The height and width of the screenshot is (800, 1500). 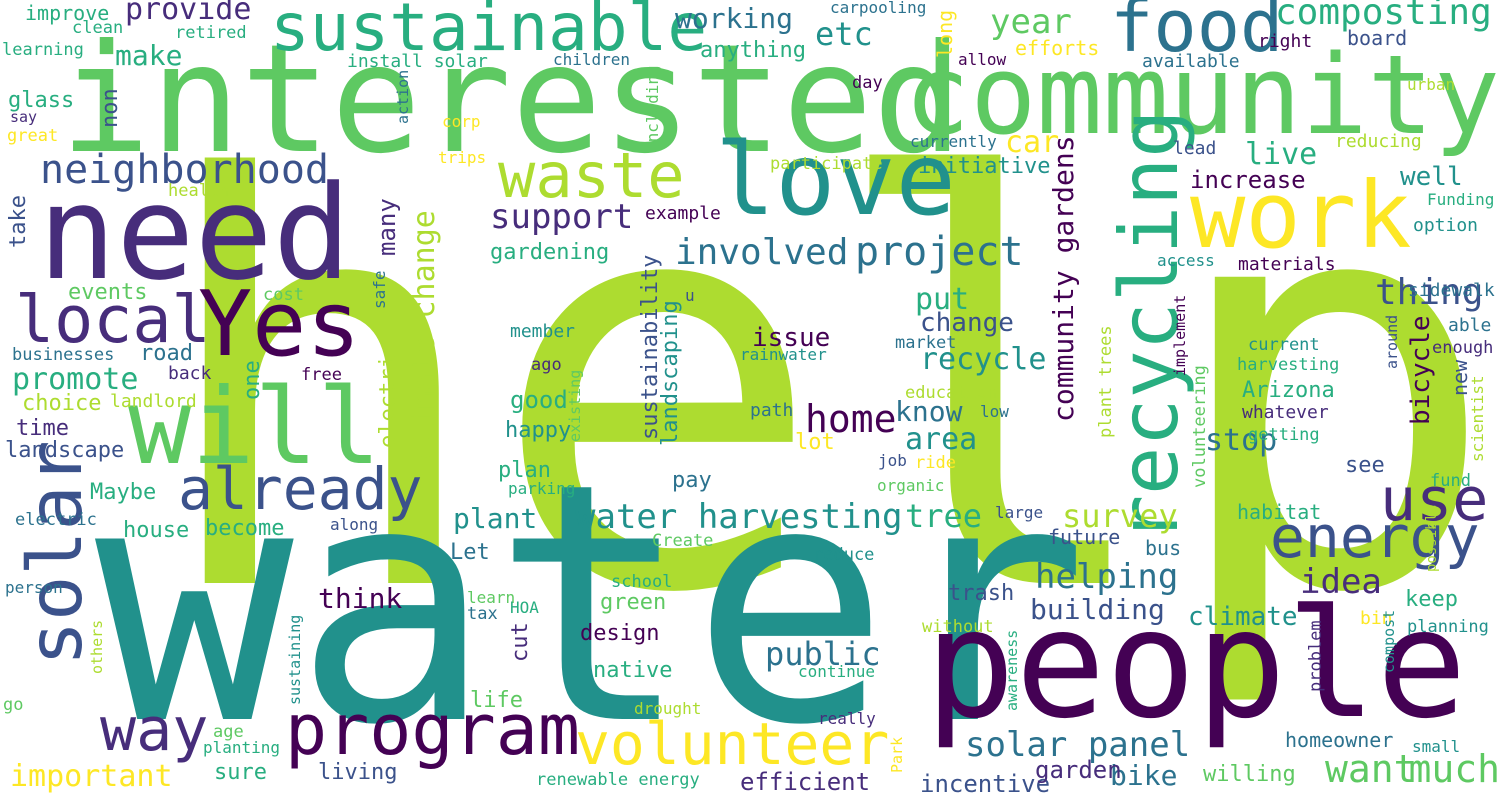 What do you see at coordinates (1461, 199) in the screenshot?
I see `cloud-word: Funding` at bounding box center [1461, 199].